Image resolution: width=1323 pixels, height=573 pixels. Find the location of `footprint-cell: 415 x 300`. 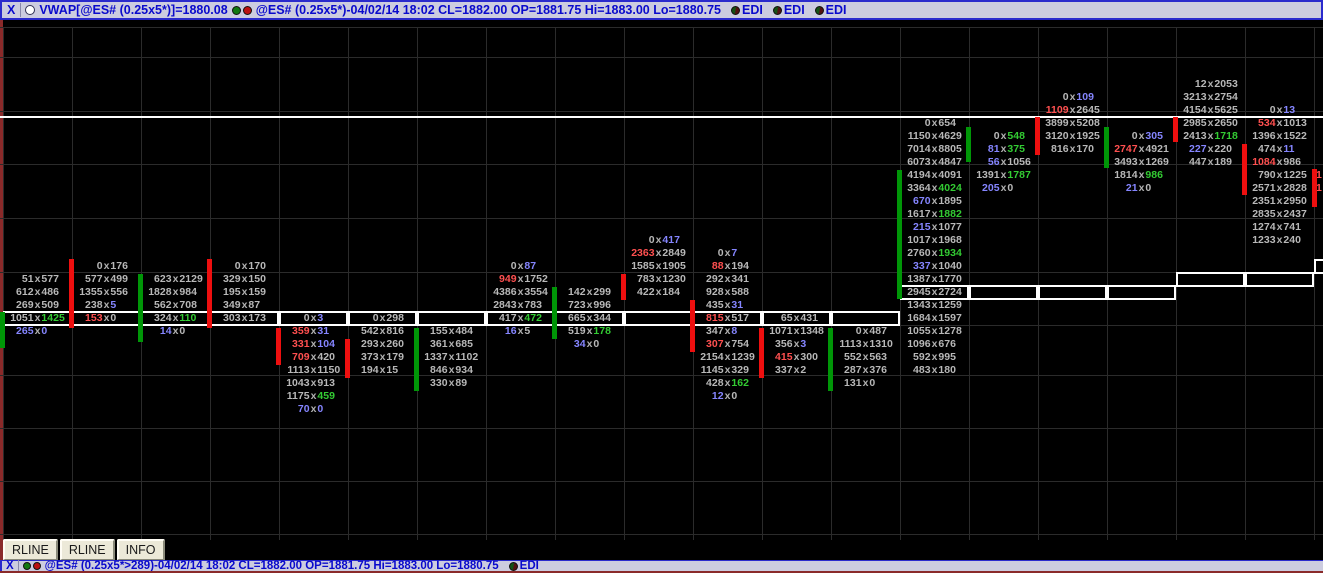

footprint-cell: 415 x 300 is located at coordinates (796, 357).